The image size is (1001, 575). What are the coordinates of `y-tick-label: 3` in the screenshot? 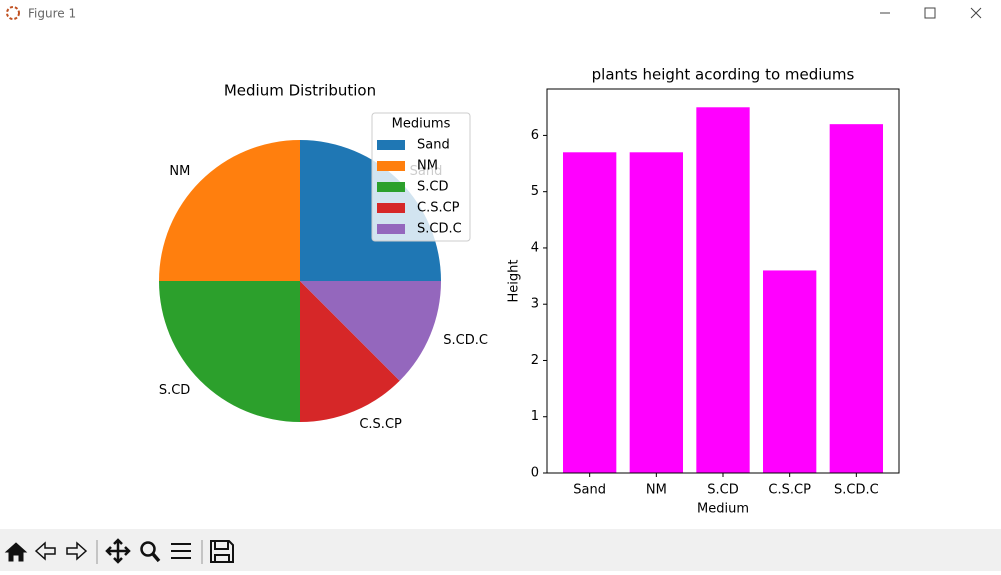 It's located at (535, 304).